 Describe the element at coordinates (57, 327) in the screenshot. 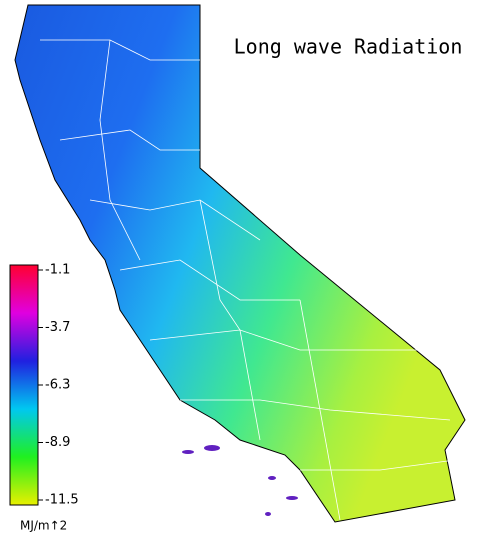

I see `colorbar-tick-label: -3.7` at that location.